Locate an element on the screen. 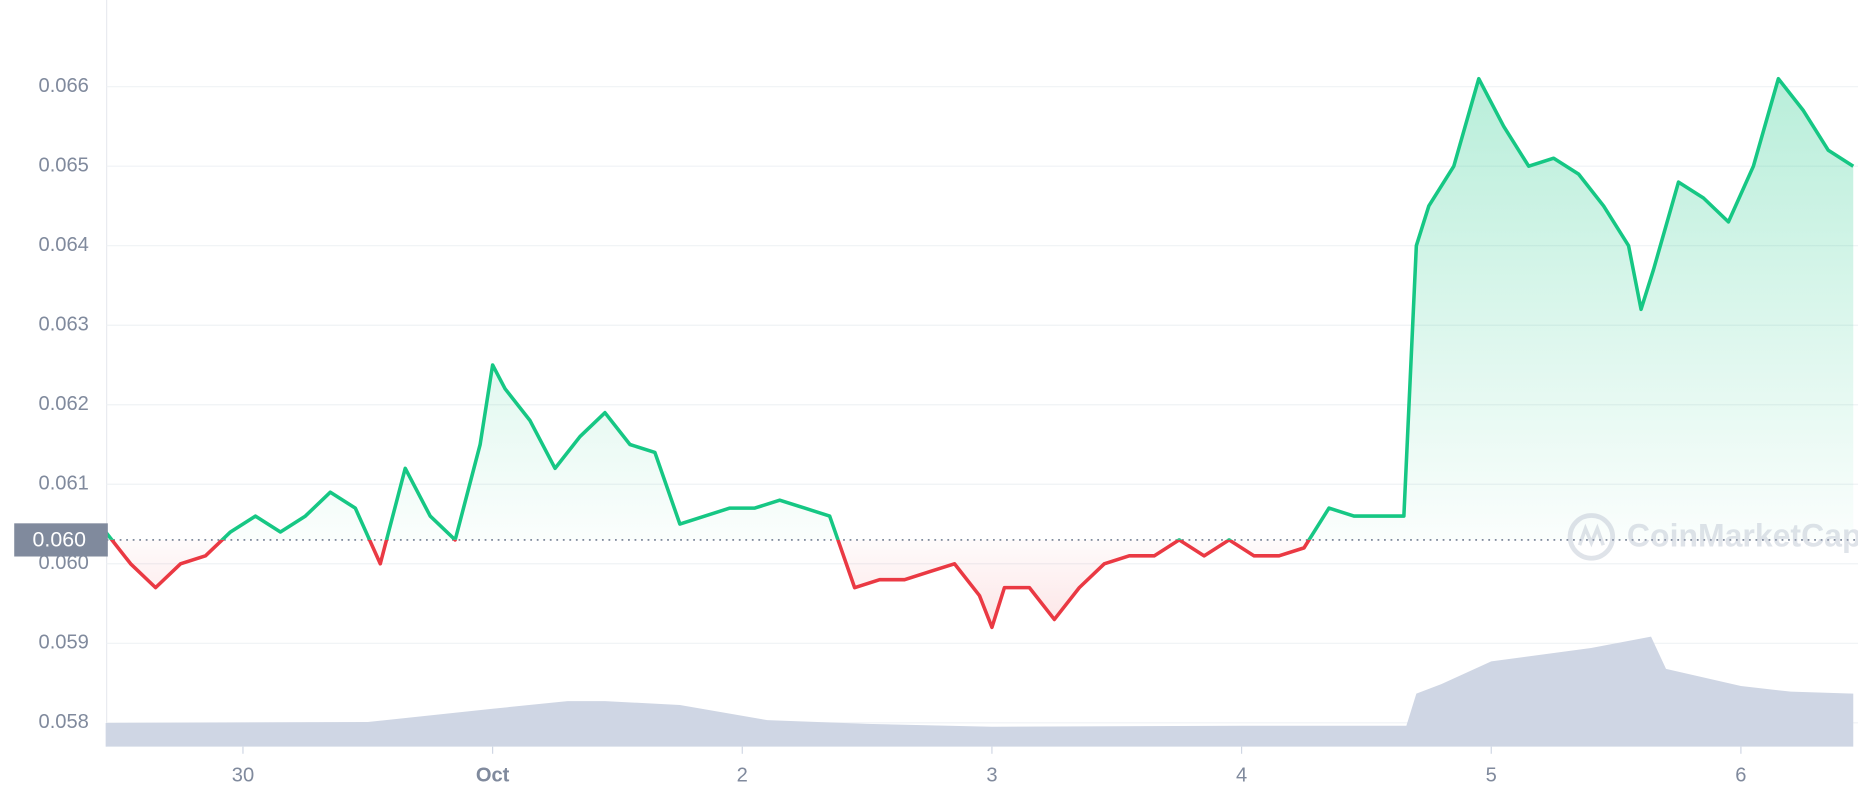  y-tick-label: 0.061 is located at coordinates (64, 484).